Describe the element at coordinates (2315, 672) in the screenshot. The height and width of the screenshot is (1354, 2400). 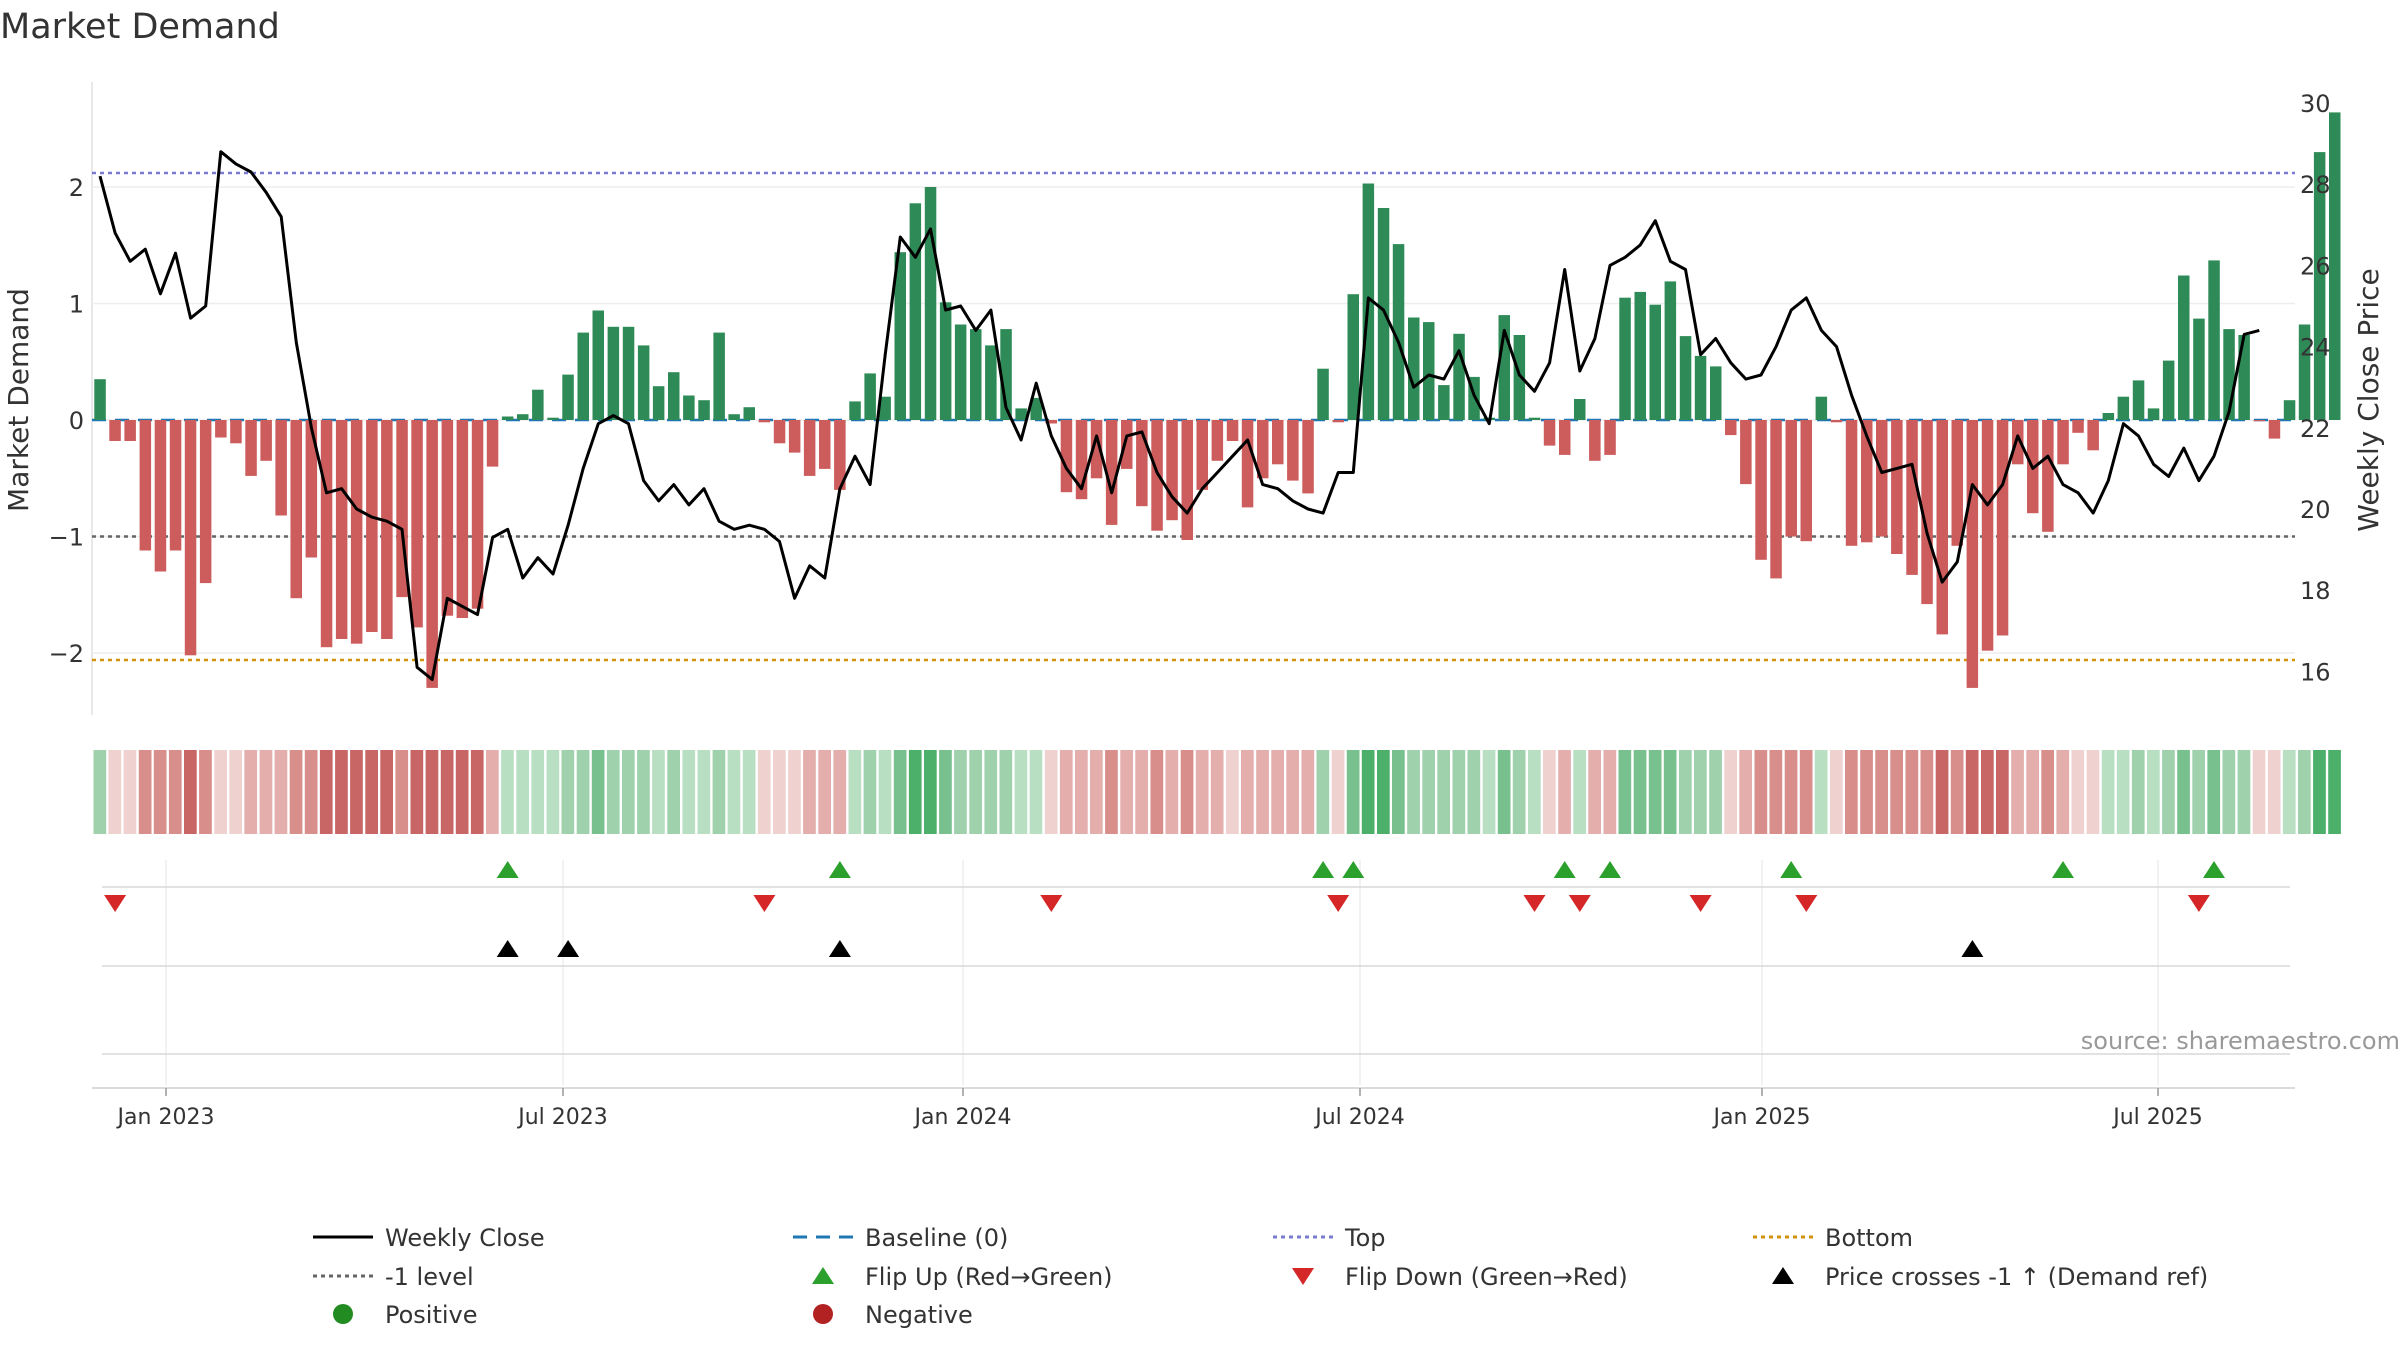
I see `y2-tick-label-0: 16` at that location.